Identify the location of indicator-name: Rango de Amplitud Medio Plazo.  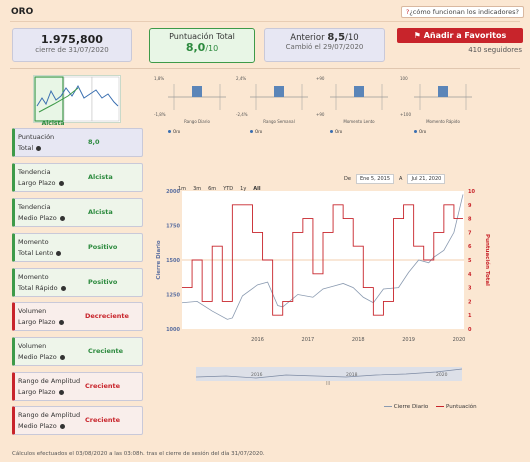
(49, 421).